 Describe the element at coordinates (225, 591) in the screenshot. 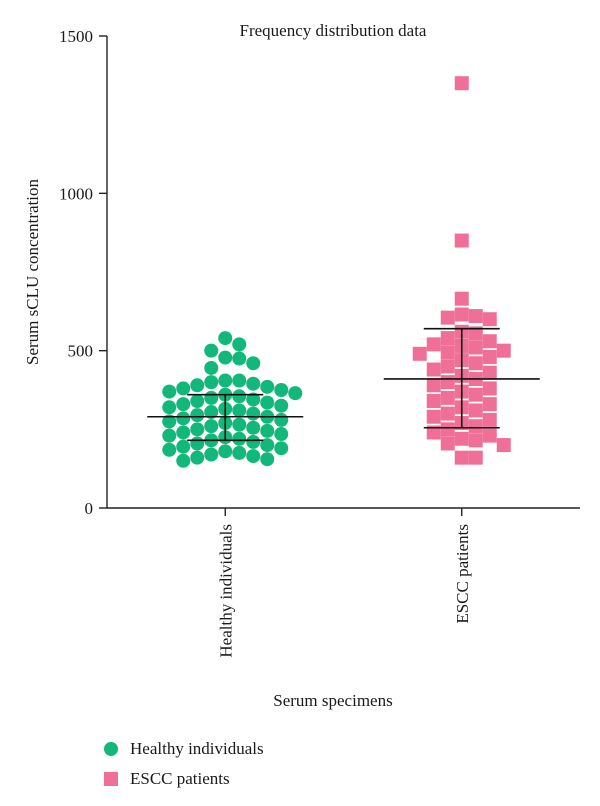

I see `x-tick-label: Healthy individuals` at that location.